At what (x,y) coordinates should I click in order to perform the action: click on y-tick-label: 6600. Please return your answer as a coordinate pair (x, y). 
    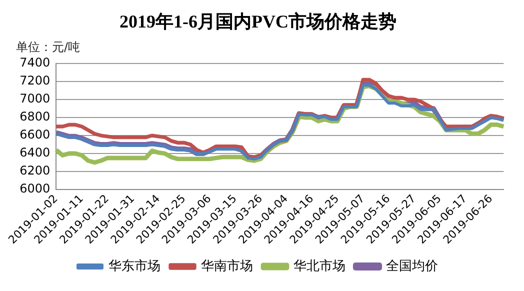
    Looking at the image, I should click on (35, 135).